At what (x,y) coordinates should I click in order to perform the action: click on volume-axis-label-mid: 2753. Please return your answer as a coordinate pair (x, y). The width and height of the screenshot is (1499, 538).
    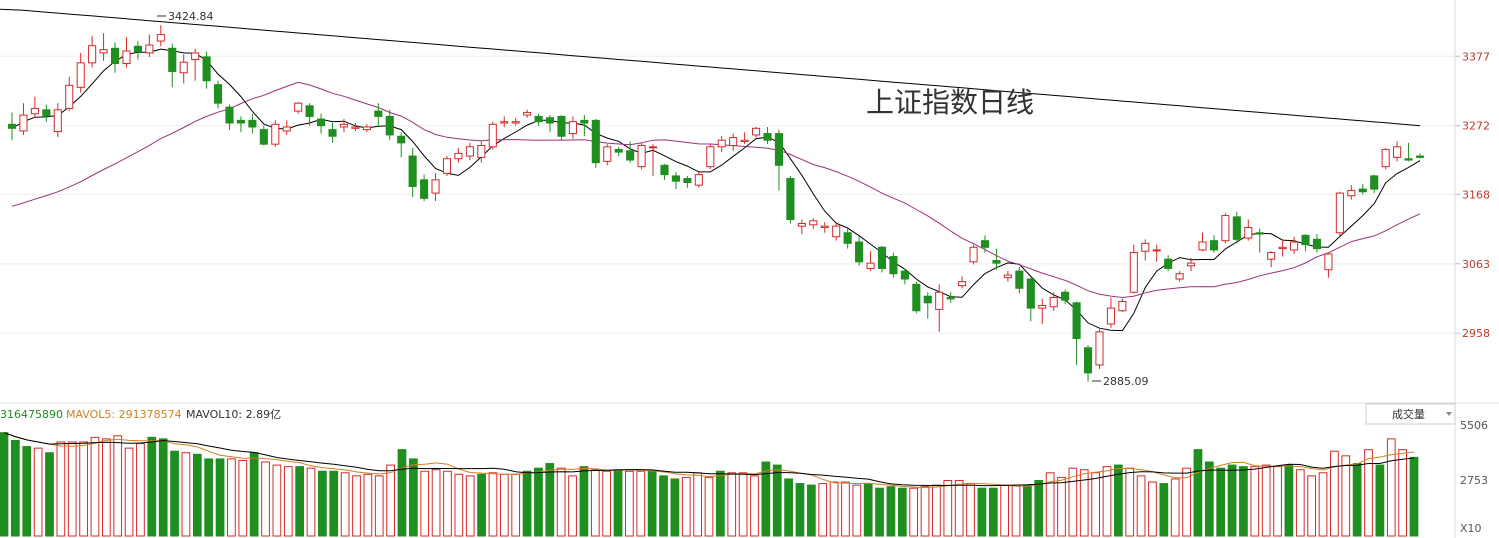
    Looking at the image, I should click on (1474, 480).